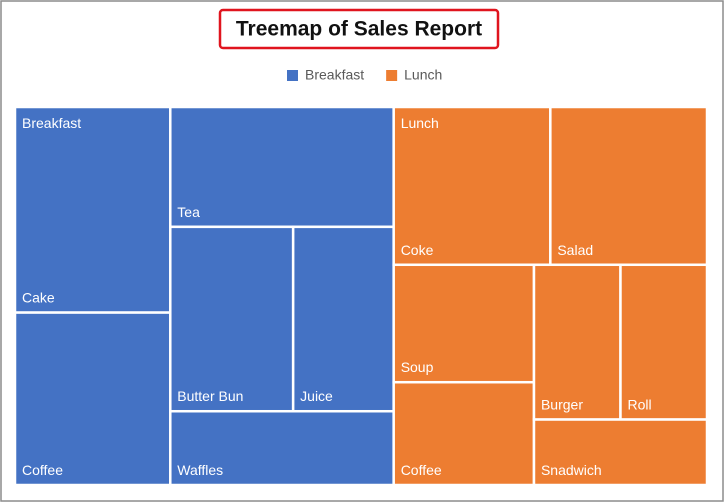 This screenshot has height=502, width=724. Describe the element at coordinates (571, 470) in the screenshot. I see `tile-label: Snadwich` at that location.